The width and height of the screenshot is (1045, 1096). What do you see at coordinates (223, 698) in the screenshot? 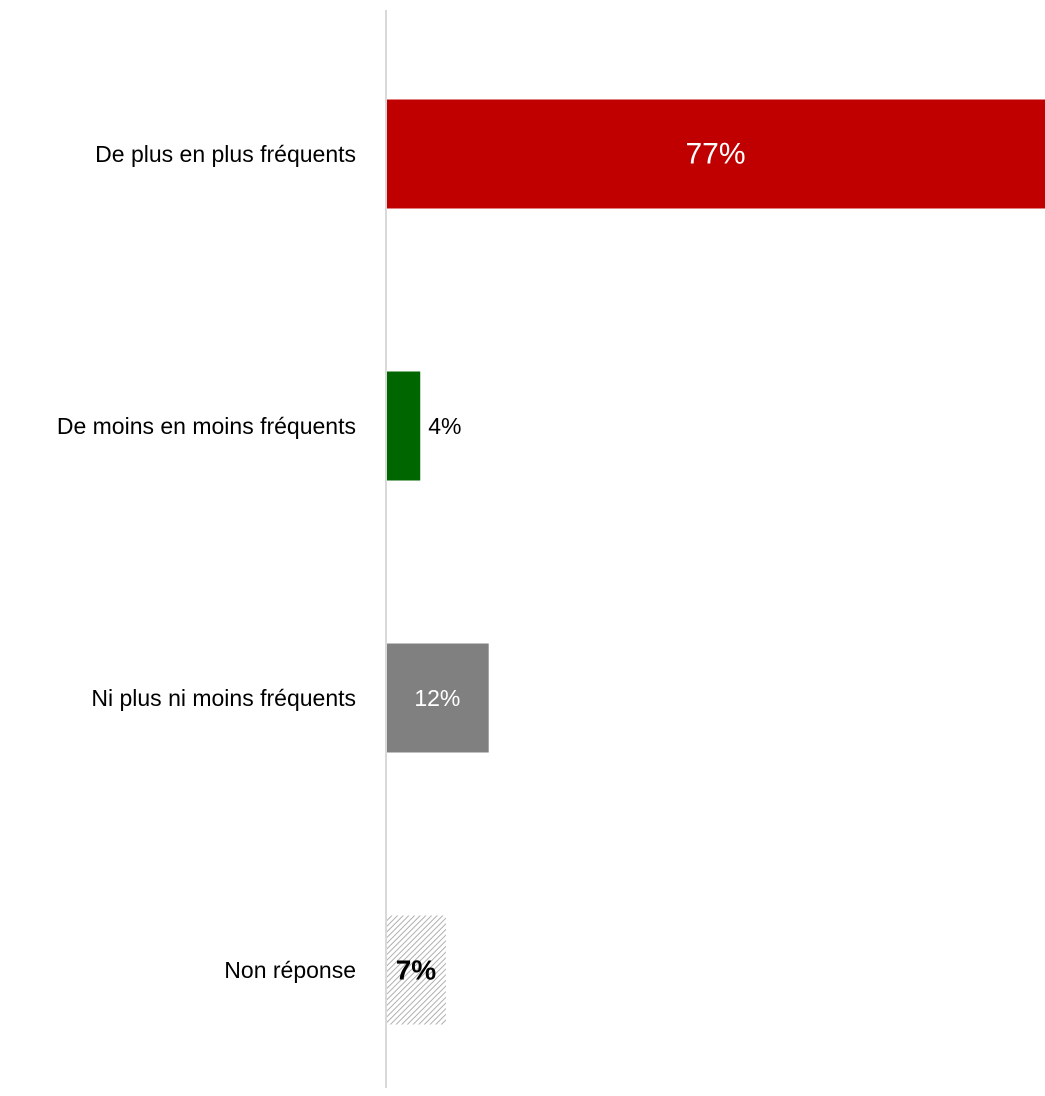
I see `category-label-3: Ni plus ni moins fréquents` at bounding box center [223, 698].